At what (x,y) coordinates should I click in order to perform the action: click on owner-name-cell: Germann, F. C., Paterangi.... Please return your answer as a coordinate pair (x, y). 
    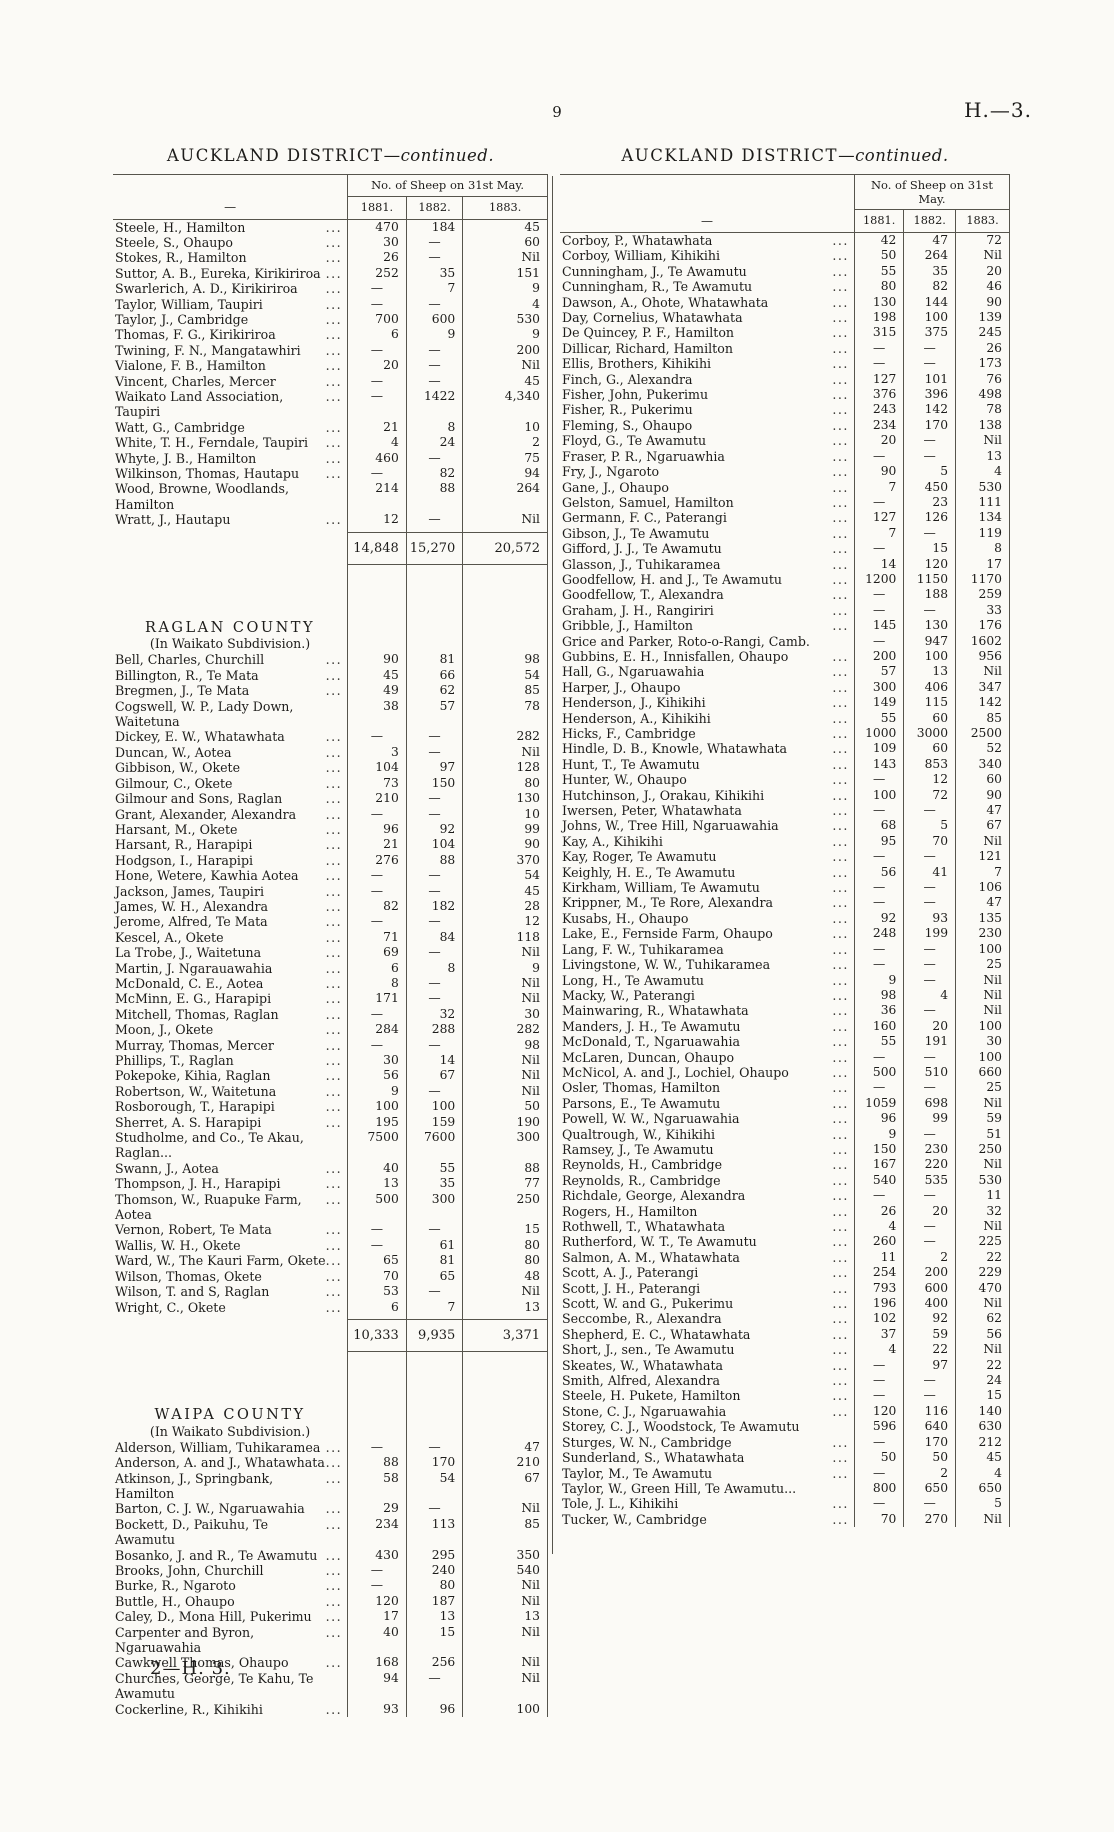
    Looking at the image, I should click on (707, 517).